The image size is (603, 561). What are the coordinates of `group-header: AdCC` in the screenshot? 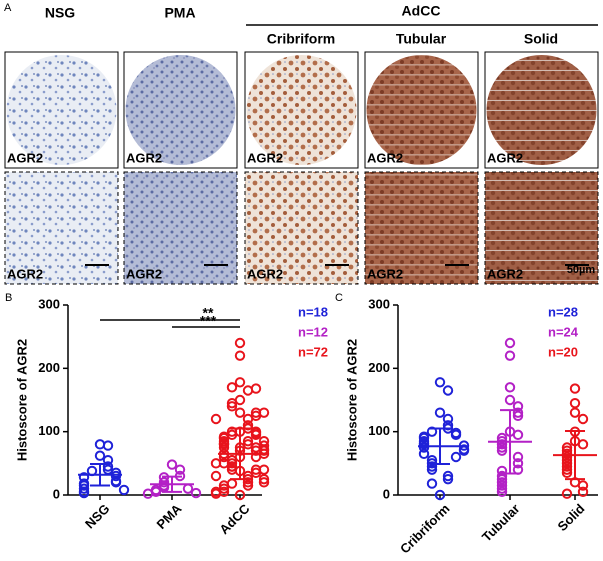 It's located at (421, 11).